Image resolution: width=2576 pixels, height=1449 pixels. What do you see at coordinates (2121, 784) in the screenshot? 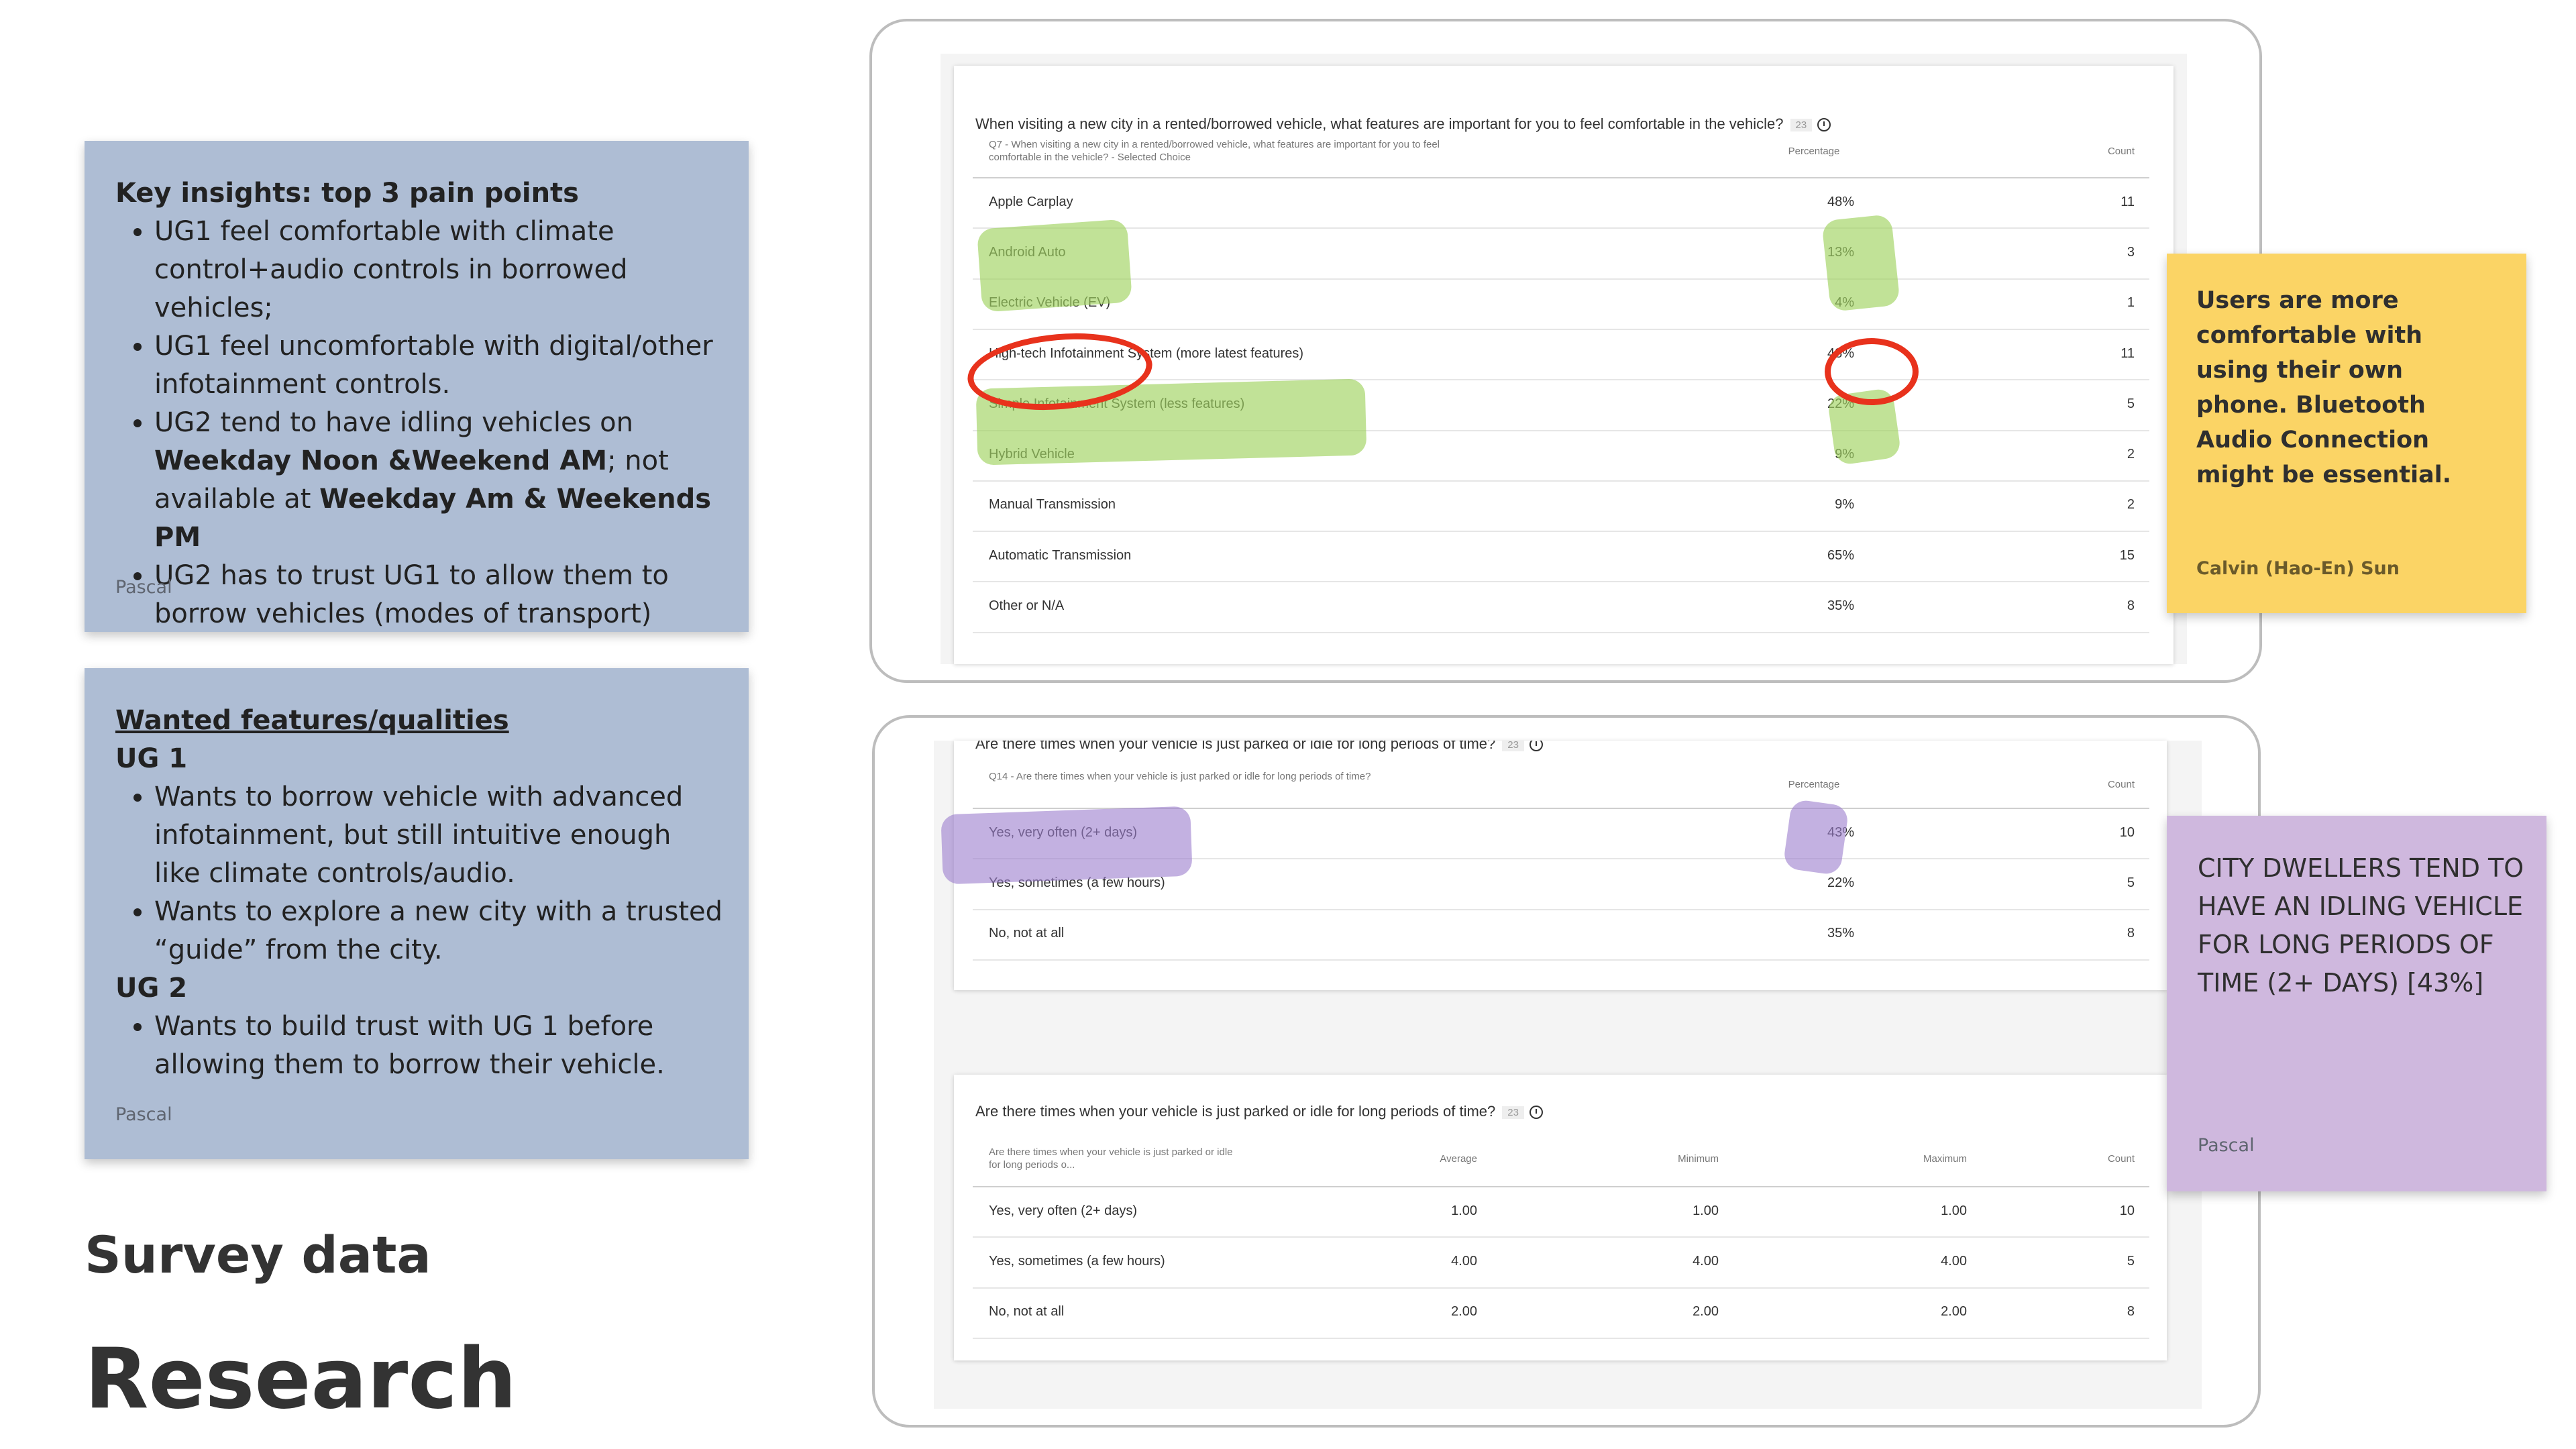
I see `q14-col-count: Count` at bounding box center [2121, 784].